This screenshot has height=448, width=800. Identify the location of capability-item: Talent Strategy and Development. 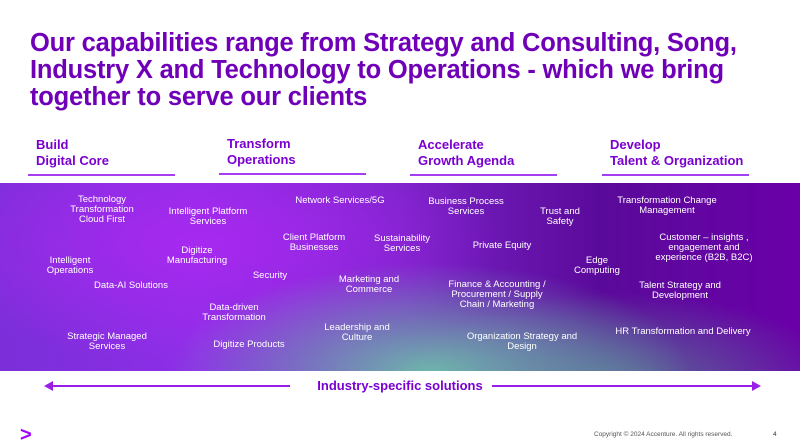
(680, 290).